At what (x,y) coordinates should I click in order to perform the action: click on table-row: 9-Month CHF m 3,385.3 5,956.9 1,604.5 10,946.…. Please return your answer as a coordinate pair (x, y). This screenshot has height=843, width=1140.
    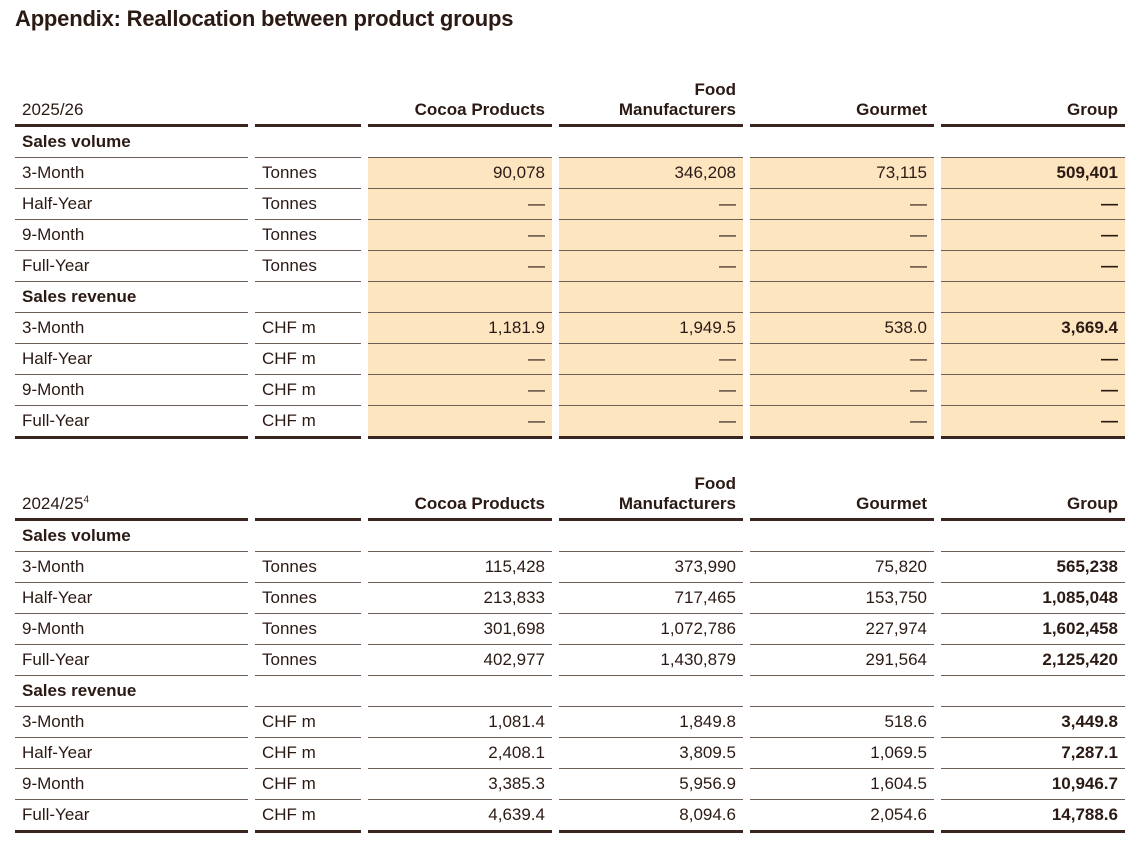
    Looking at the image, I should click on (570, 784).